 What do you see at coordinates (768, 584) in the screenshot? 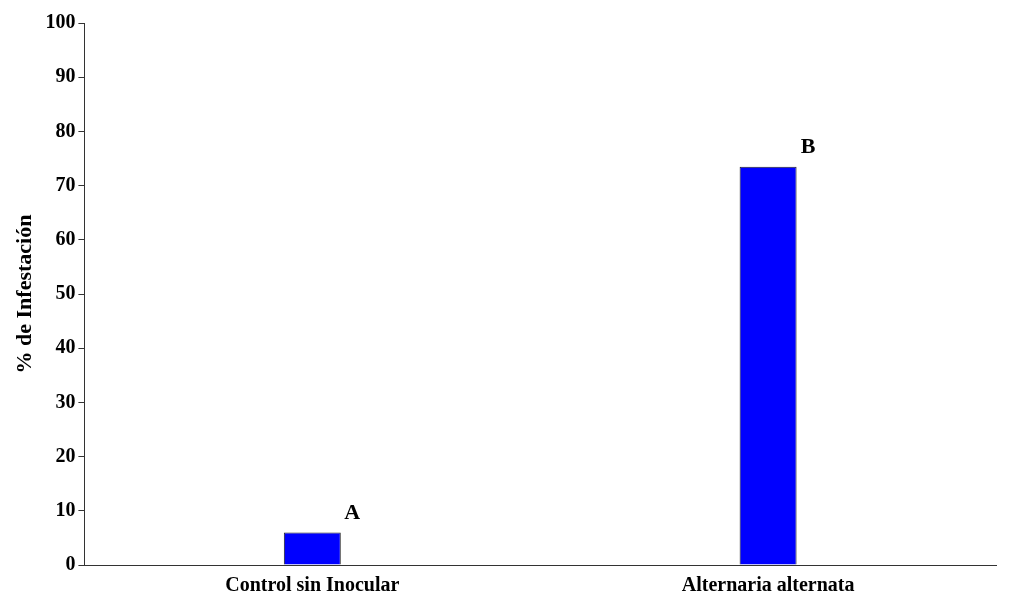
I see `x-tick-label: Alternaria alternata` at bounding box center [768, 584].